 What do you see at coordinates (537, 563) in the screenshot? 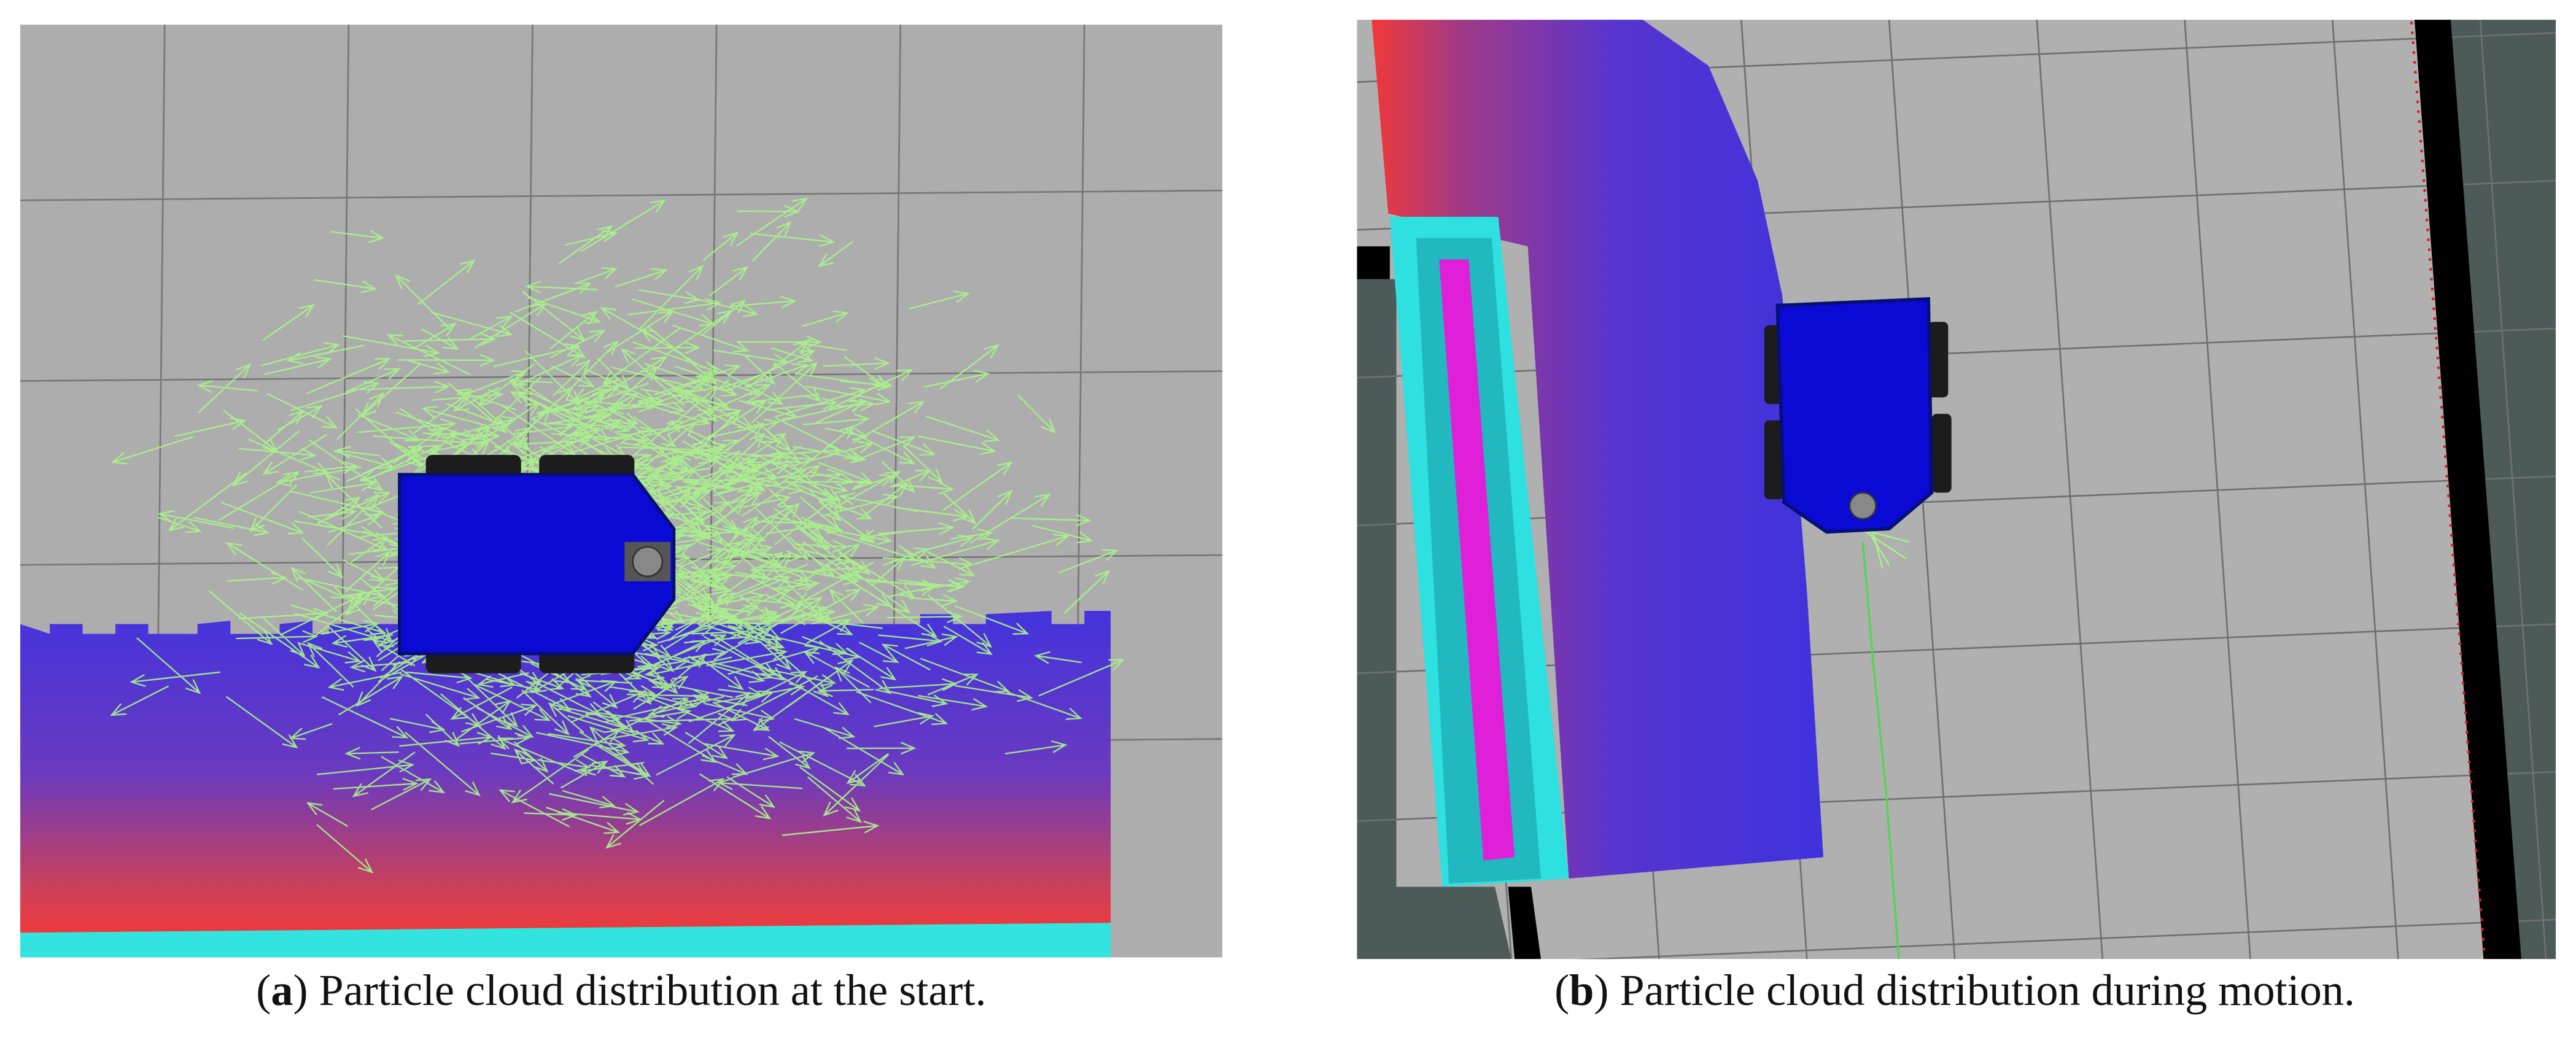
I see `robot-a` at bounding box center [537, 563].